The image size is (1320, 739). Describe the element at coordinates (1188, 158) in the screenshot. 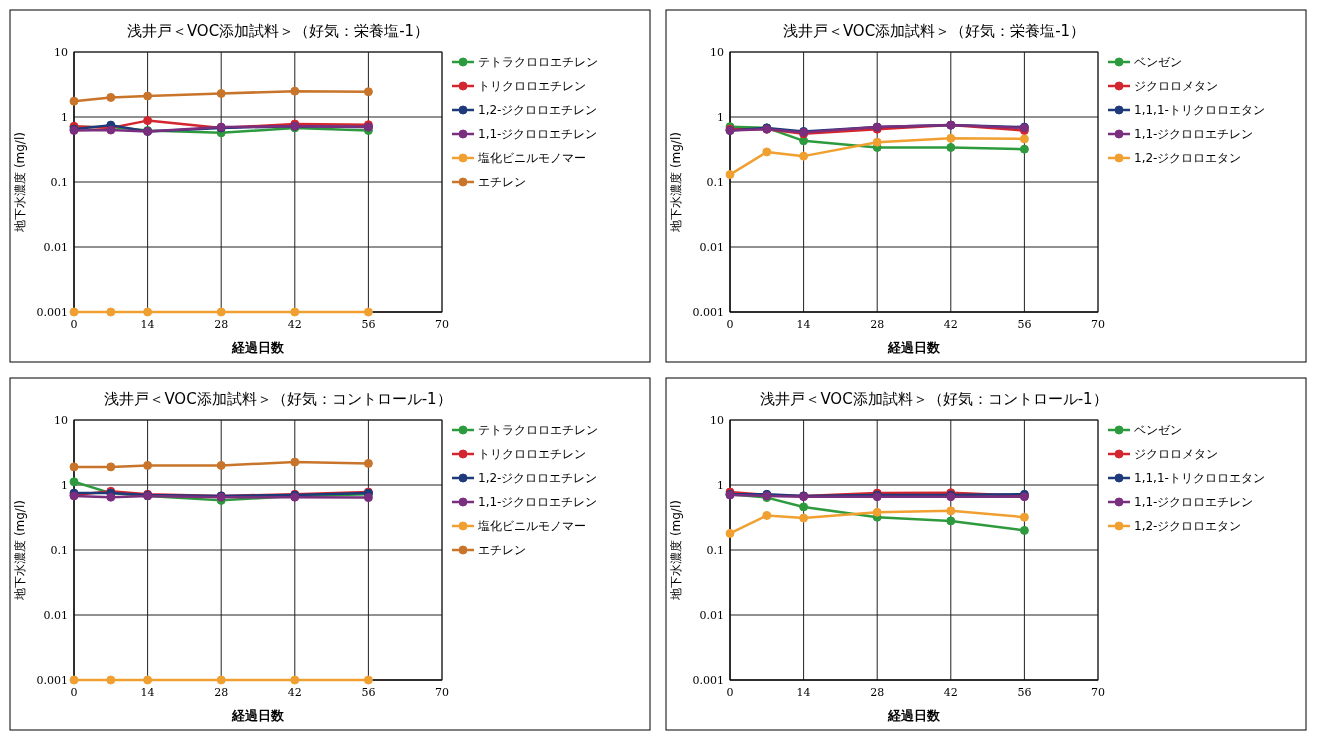

I see `legend-label: 1,2-ジクロロエタン` at that location.